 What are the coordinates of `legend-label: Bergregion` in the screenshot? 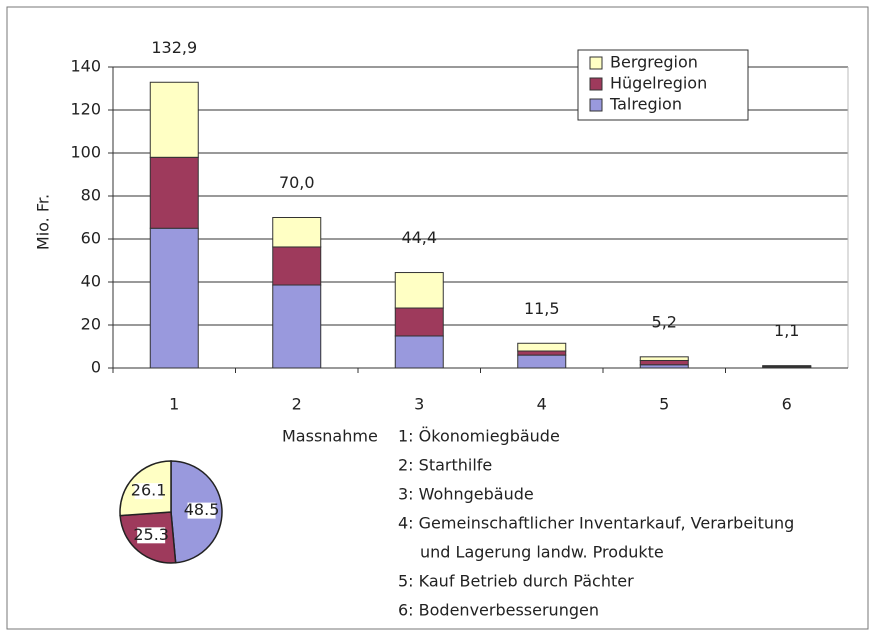 It's located at (654, 62).